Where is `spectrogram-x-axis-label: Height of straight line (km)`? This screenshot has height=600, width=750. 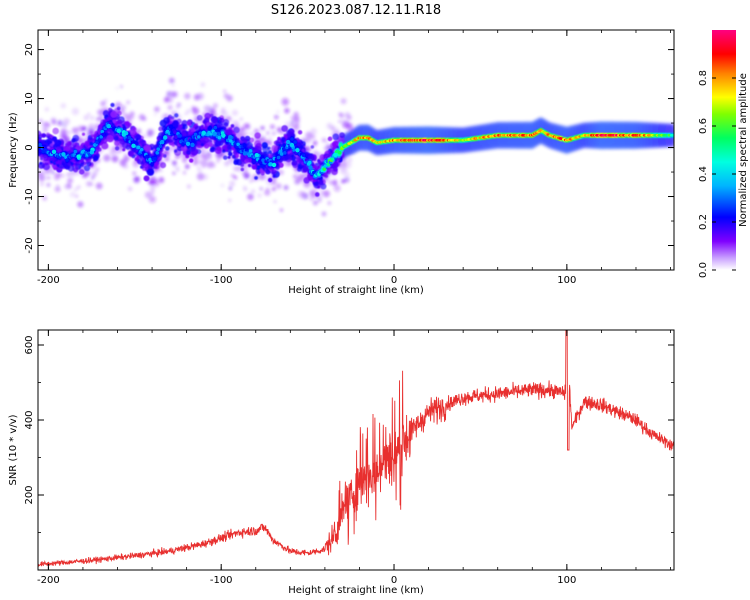 spectrogram-x-axis-label: Height of straight line (km) is located at coordinates (356, 290).